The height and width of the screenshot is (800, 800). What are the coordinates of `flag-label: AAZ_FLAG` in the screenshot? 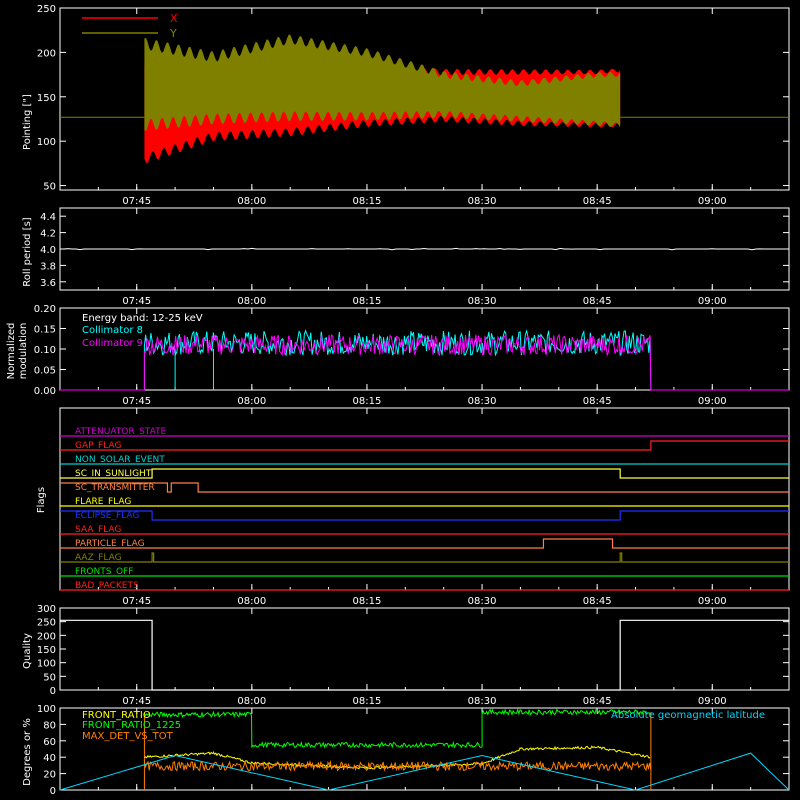 It's located at (98, 558).